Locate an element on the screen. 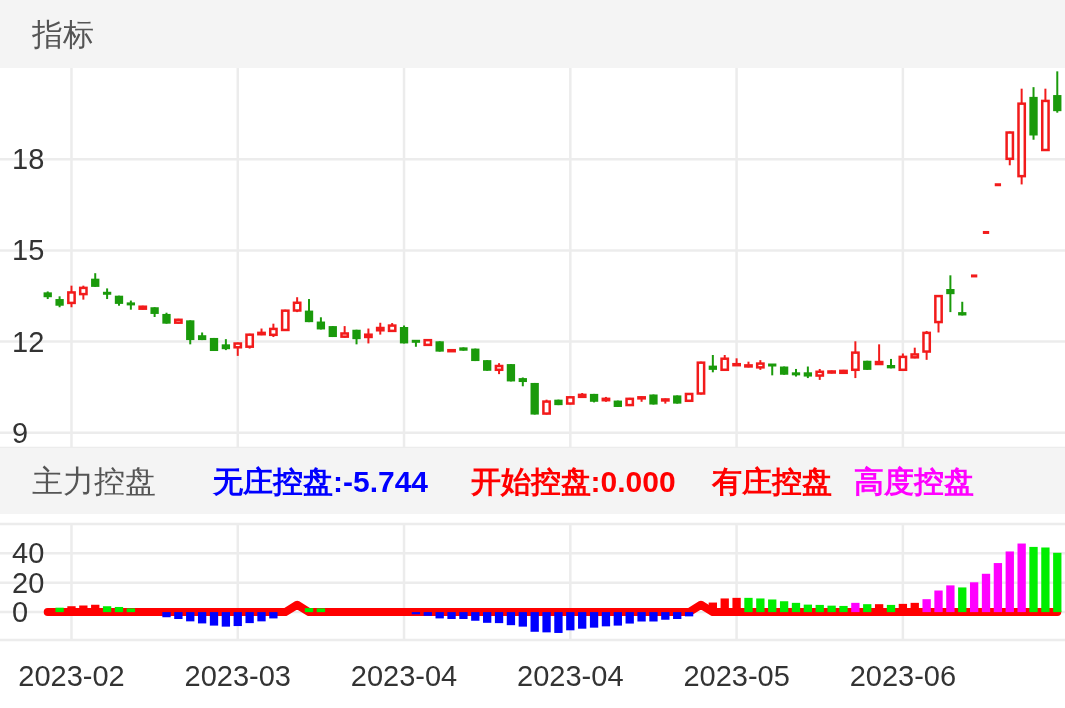 The width and height of the screenshot is (1065, 708). x-tick-label: 2023-02 is located at coordinates (71, 676).